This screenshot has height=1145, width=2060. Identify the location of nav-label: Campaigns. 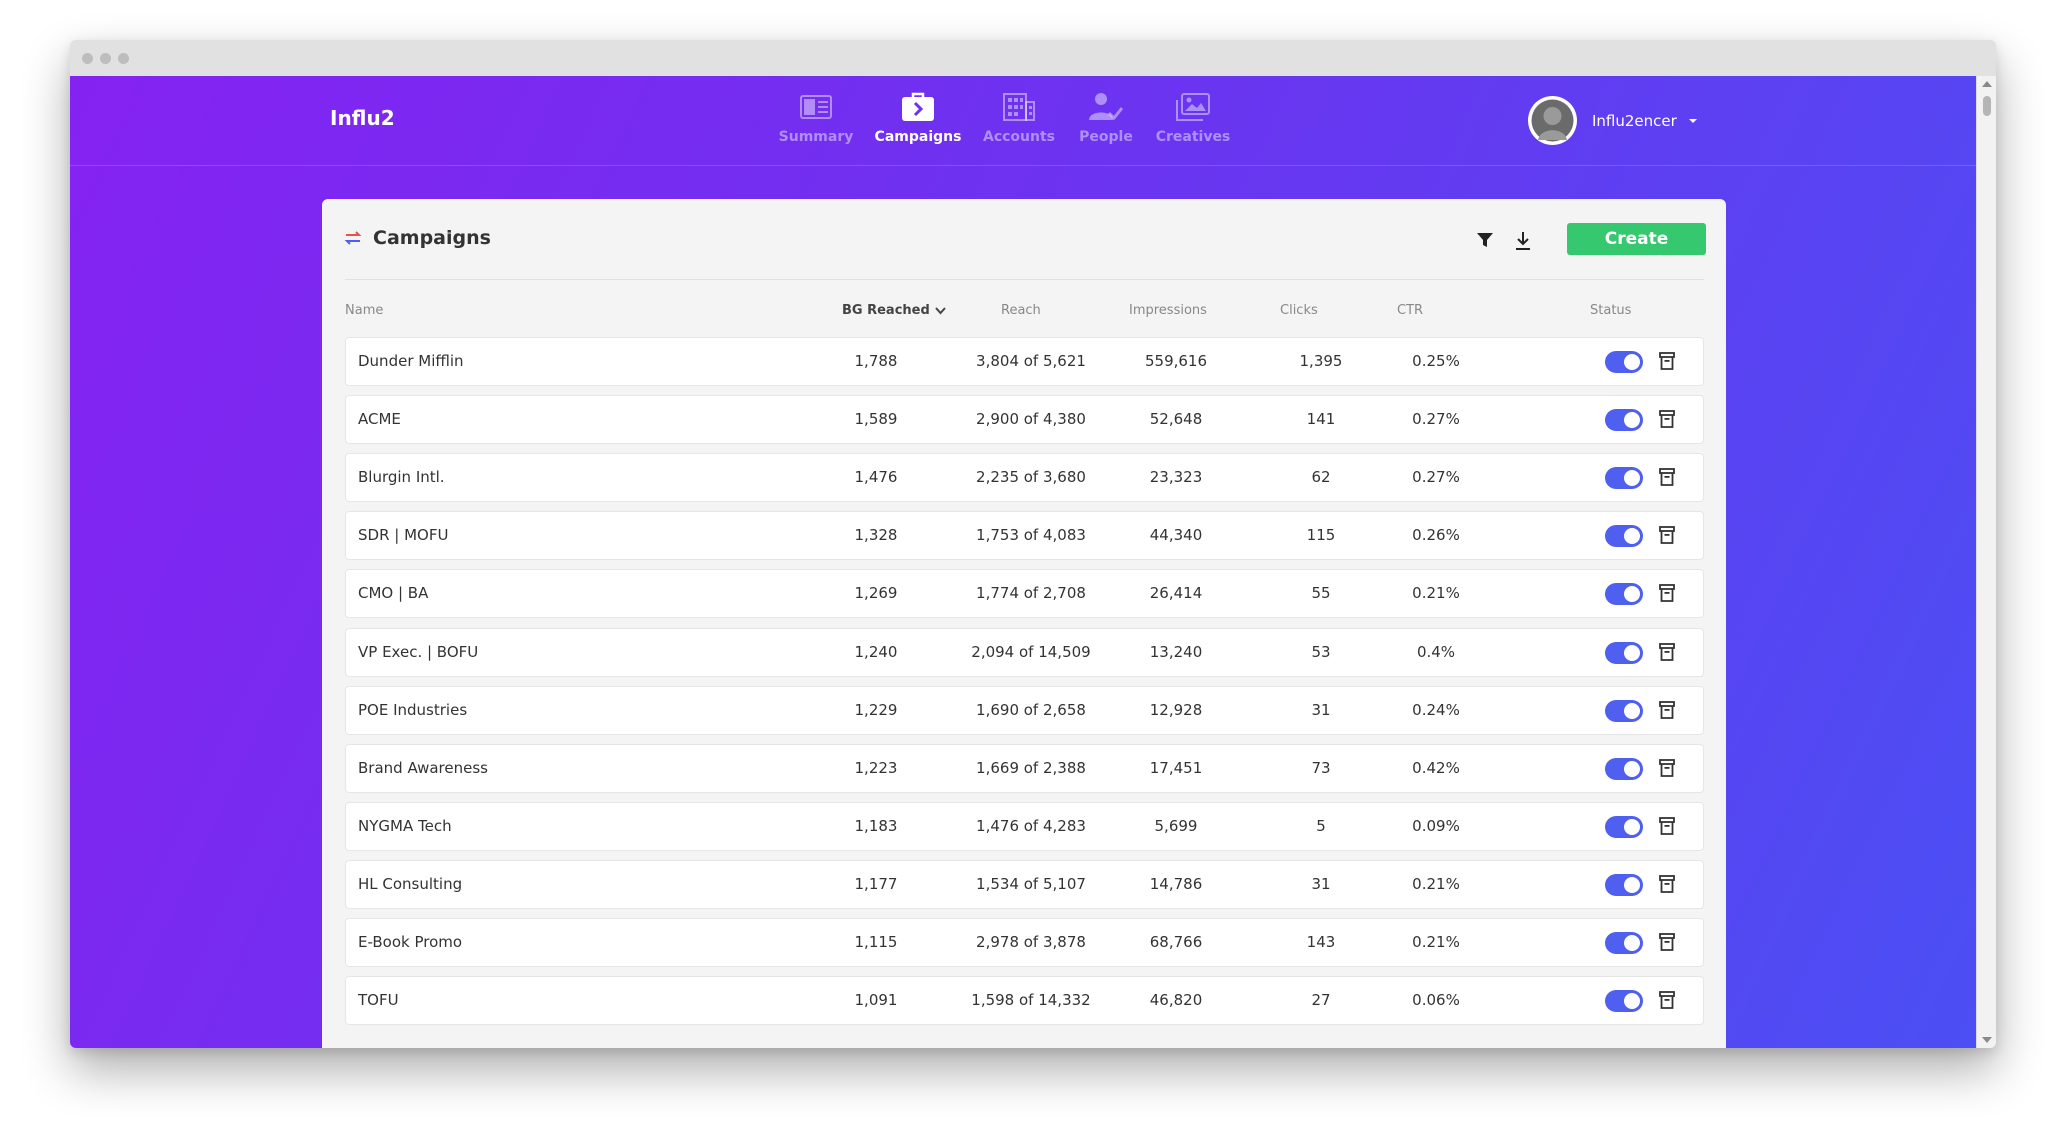
(918, 137).